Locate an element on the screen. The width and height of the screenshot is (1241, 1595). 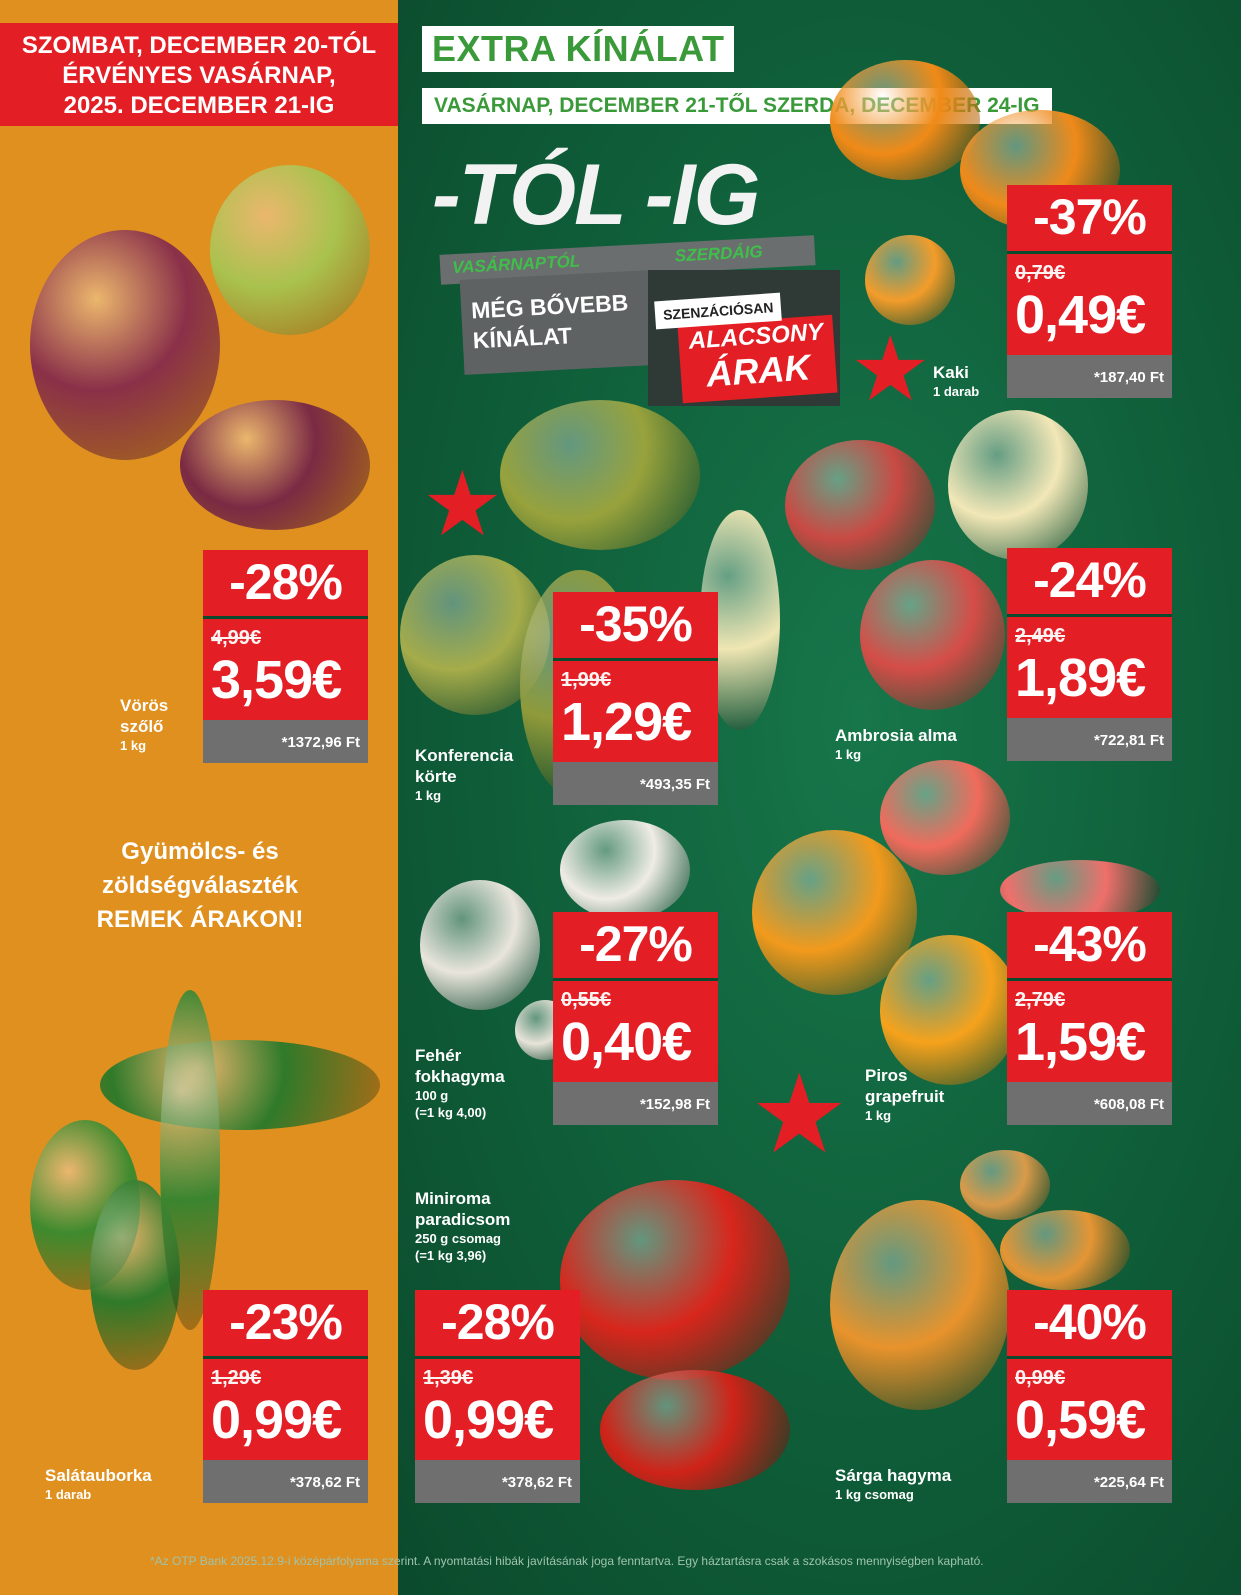
current-price: 1,29€ is located at coordinates (626, 722).